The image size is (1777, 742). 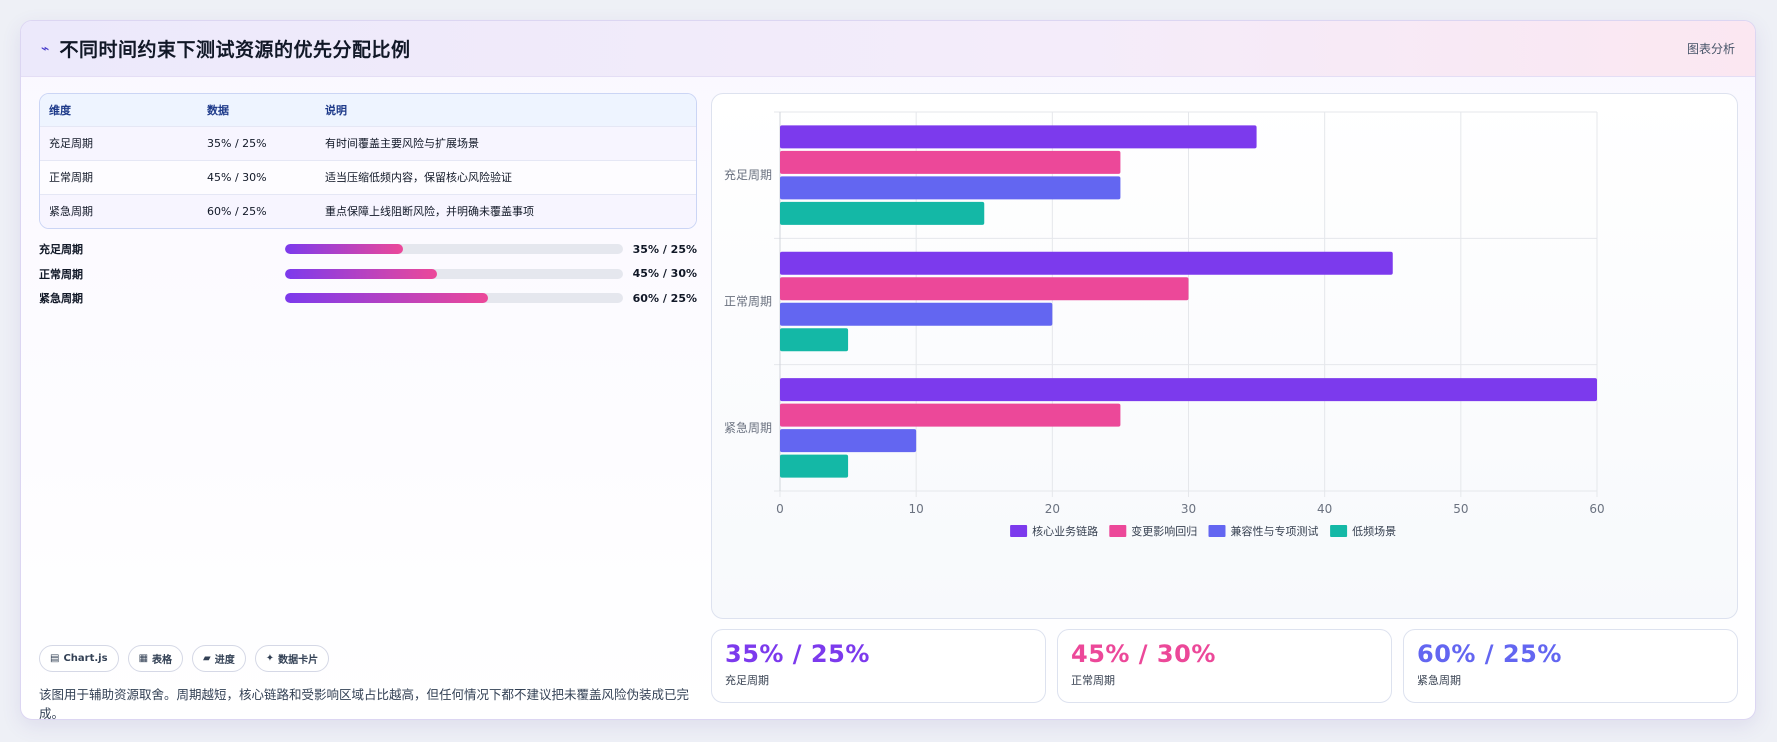 I want to click on progress-row: 正常周期 45% / 30%, so click(x=368, y=274).